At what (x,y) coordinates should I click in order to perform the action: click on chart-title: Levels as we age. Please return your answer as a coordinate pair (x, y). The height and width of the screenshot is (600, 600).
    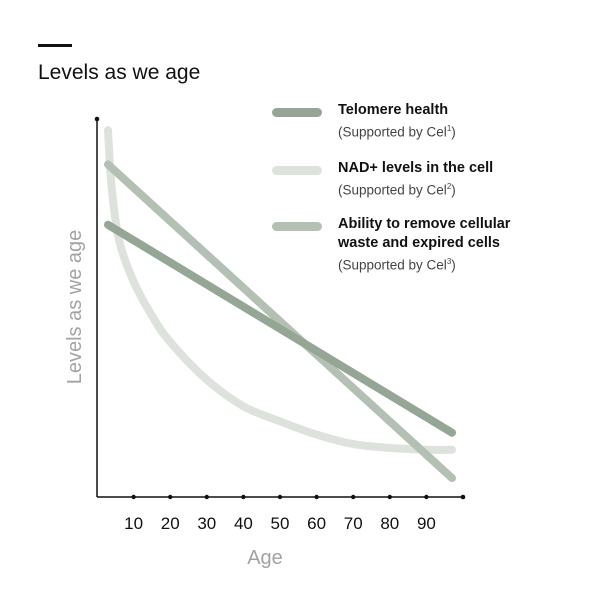
    Looking at the image, I should click on (119, 72).